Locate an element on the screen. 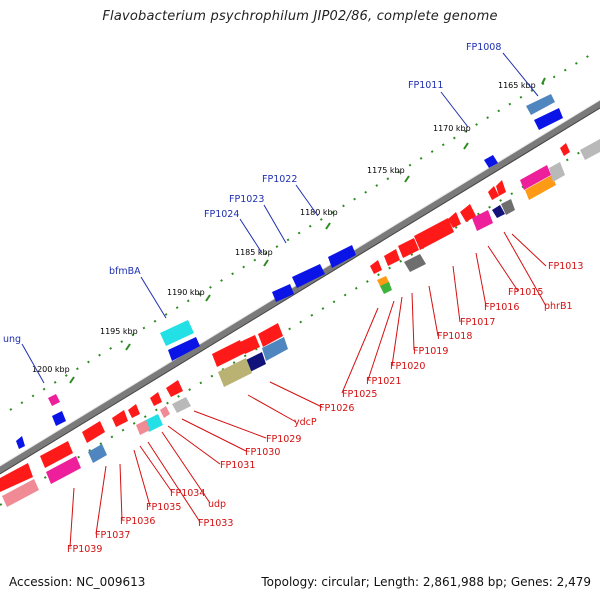  gene-fp1014 is located at coordinates (557, 172).